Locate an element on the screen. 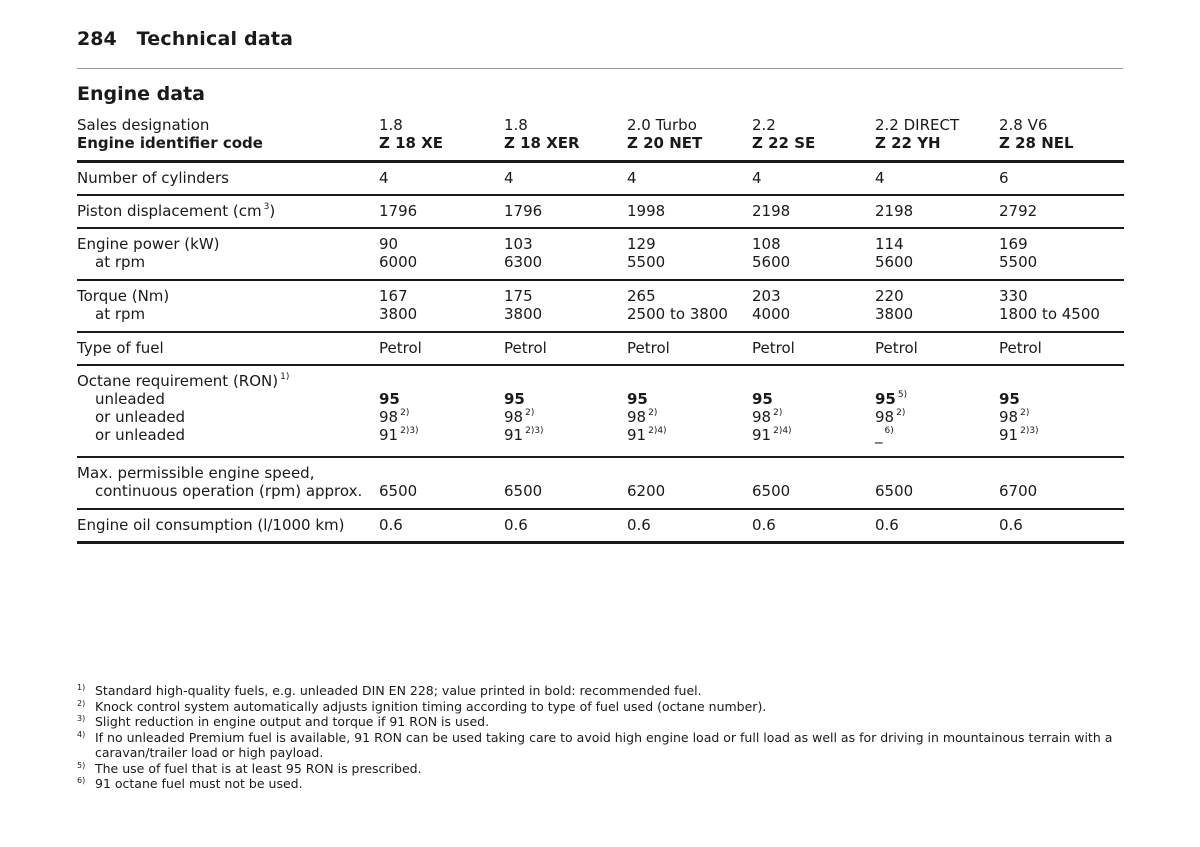 Image resolution: width=1200 pixels, height=847 pixels. row-label: Number of cylinders is located at coordinates (153, 178).